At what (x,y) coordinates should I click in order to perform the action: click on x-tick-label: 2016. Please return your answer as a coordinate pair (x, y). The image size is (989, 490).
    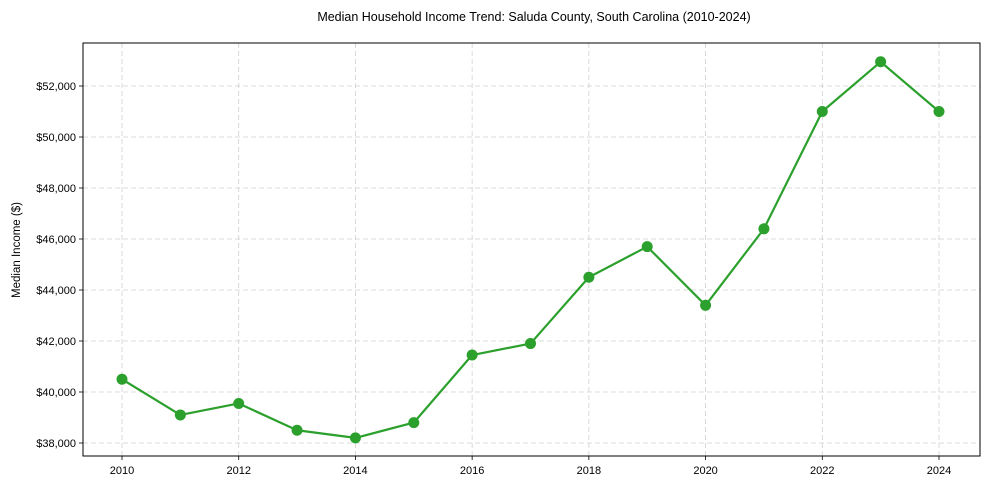
    Looking at the image, I should click on (472, 471).